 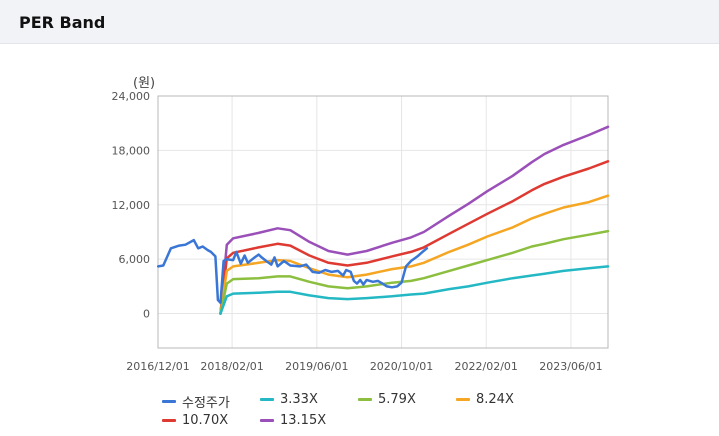 I want to click on legend-item: 8.24X, so click(x=485, y=399).